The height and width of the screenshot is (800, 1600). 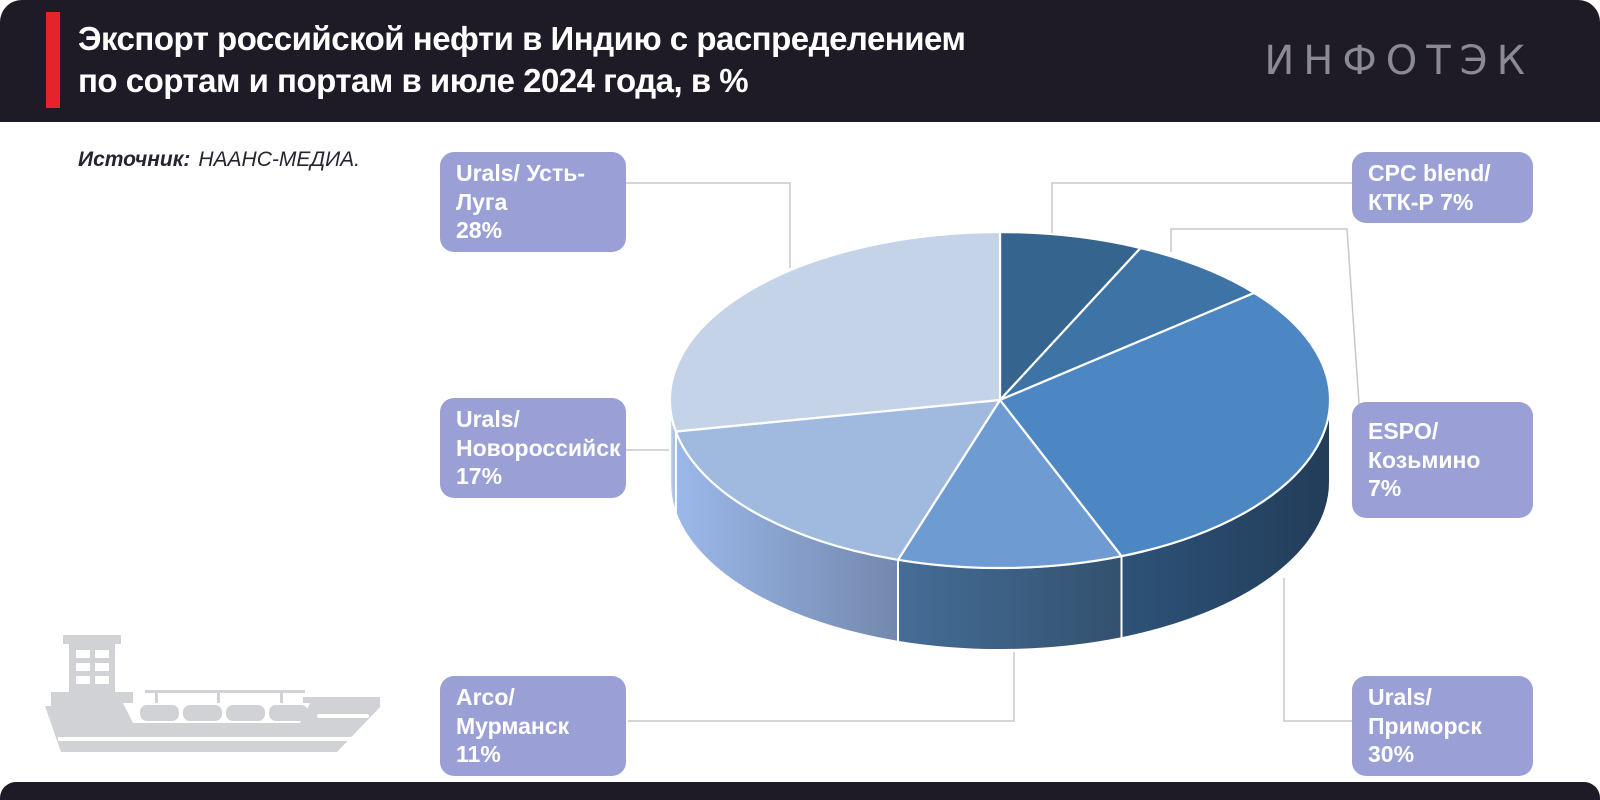 I want to click on ship-bridge-roof, so click(x=92, y=639).